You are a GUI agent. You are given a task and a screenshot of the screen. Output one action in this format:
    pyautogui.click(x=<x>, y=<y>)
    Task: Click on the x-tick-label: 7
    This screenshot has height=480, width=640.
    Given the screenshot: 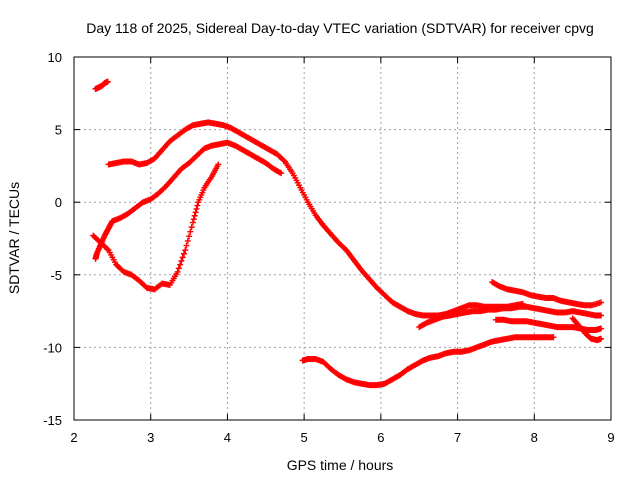 What is the action you would take?
    pyautogui.click(x=457, y=437)
    